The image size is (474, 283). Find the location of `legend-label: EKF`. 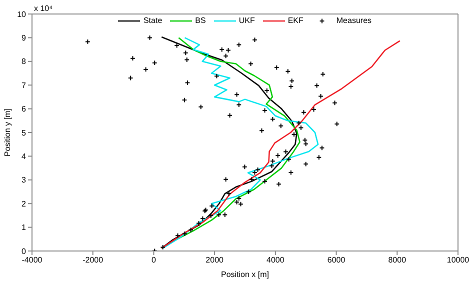

legend-label: EKF is located at coordinates (296, 20).